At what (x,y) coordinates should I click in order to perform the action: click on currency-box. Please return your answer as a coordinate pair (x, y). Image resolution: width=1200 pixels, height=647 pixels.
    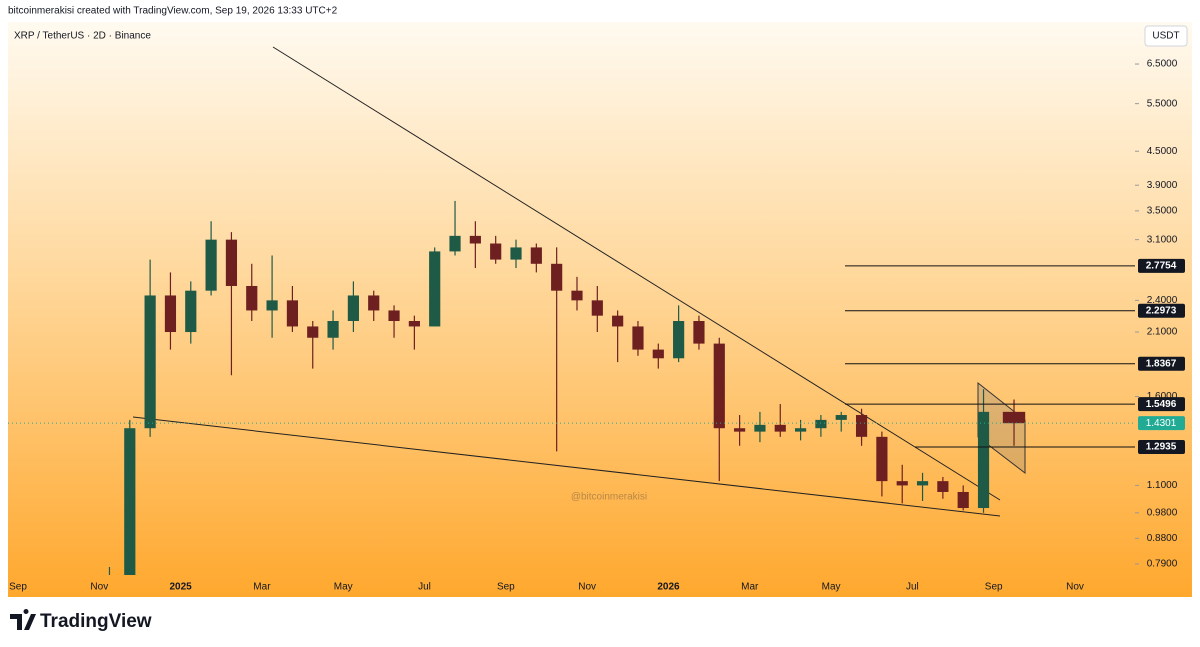
    Looking at the image, I should click on (1166, 36).